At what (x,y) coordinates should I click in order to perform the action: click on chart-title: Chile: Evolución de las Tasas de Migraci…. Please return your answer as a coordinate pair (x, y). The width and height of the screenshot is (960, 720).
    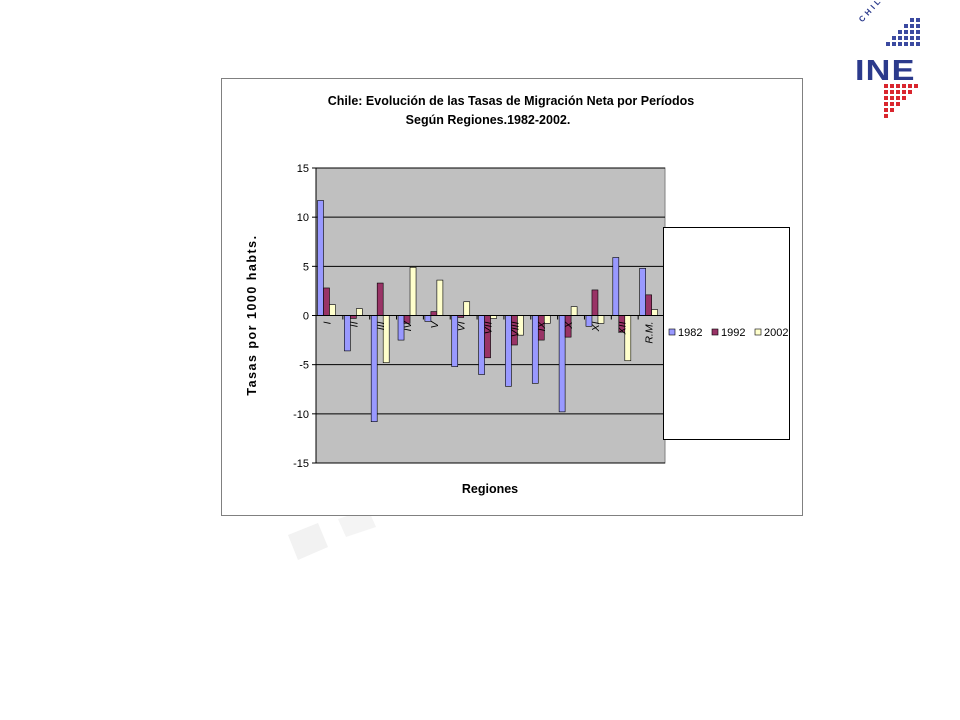
    Looking at the image, I should click on (511, 101).